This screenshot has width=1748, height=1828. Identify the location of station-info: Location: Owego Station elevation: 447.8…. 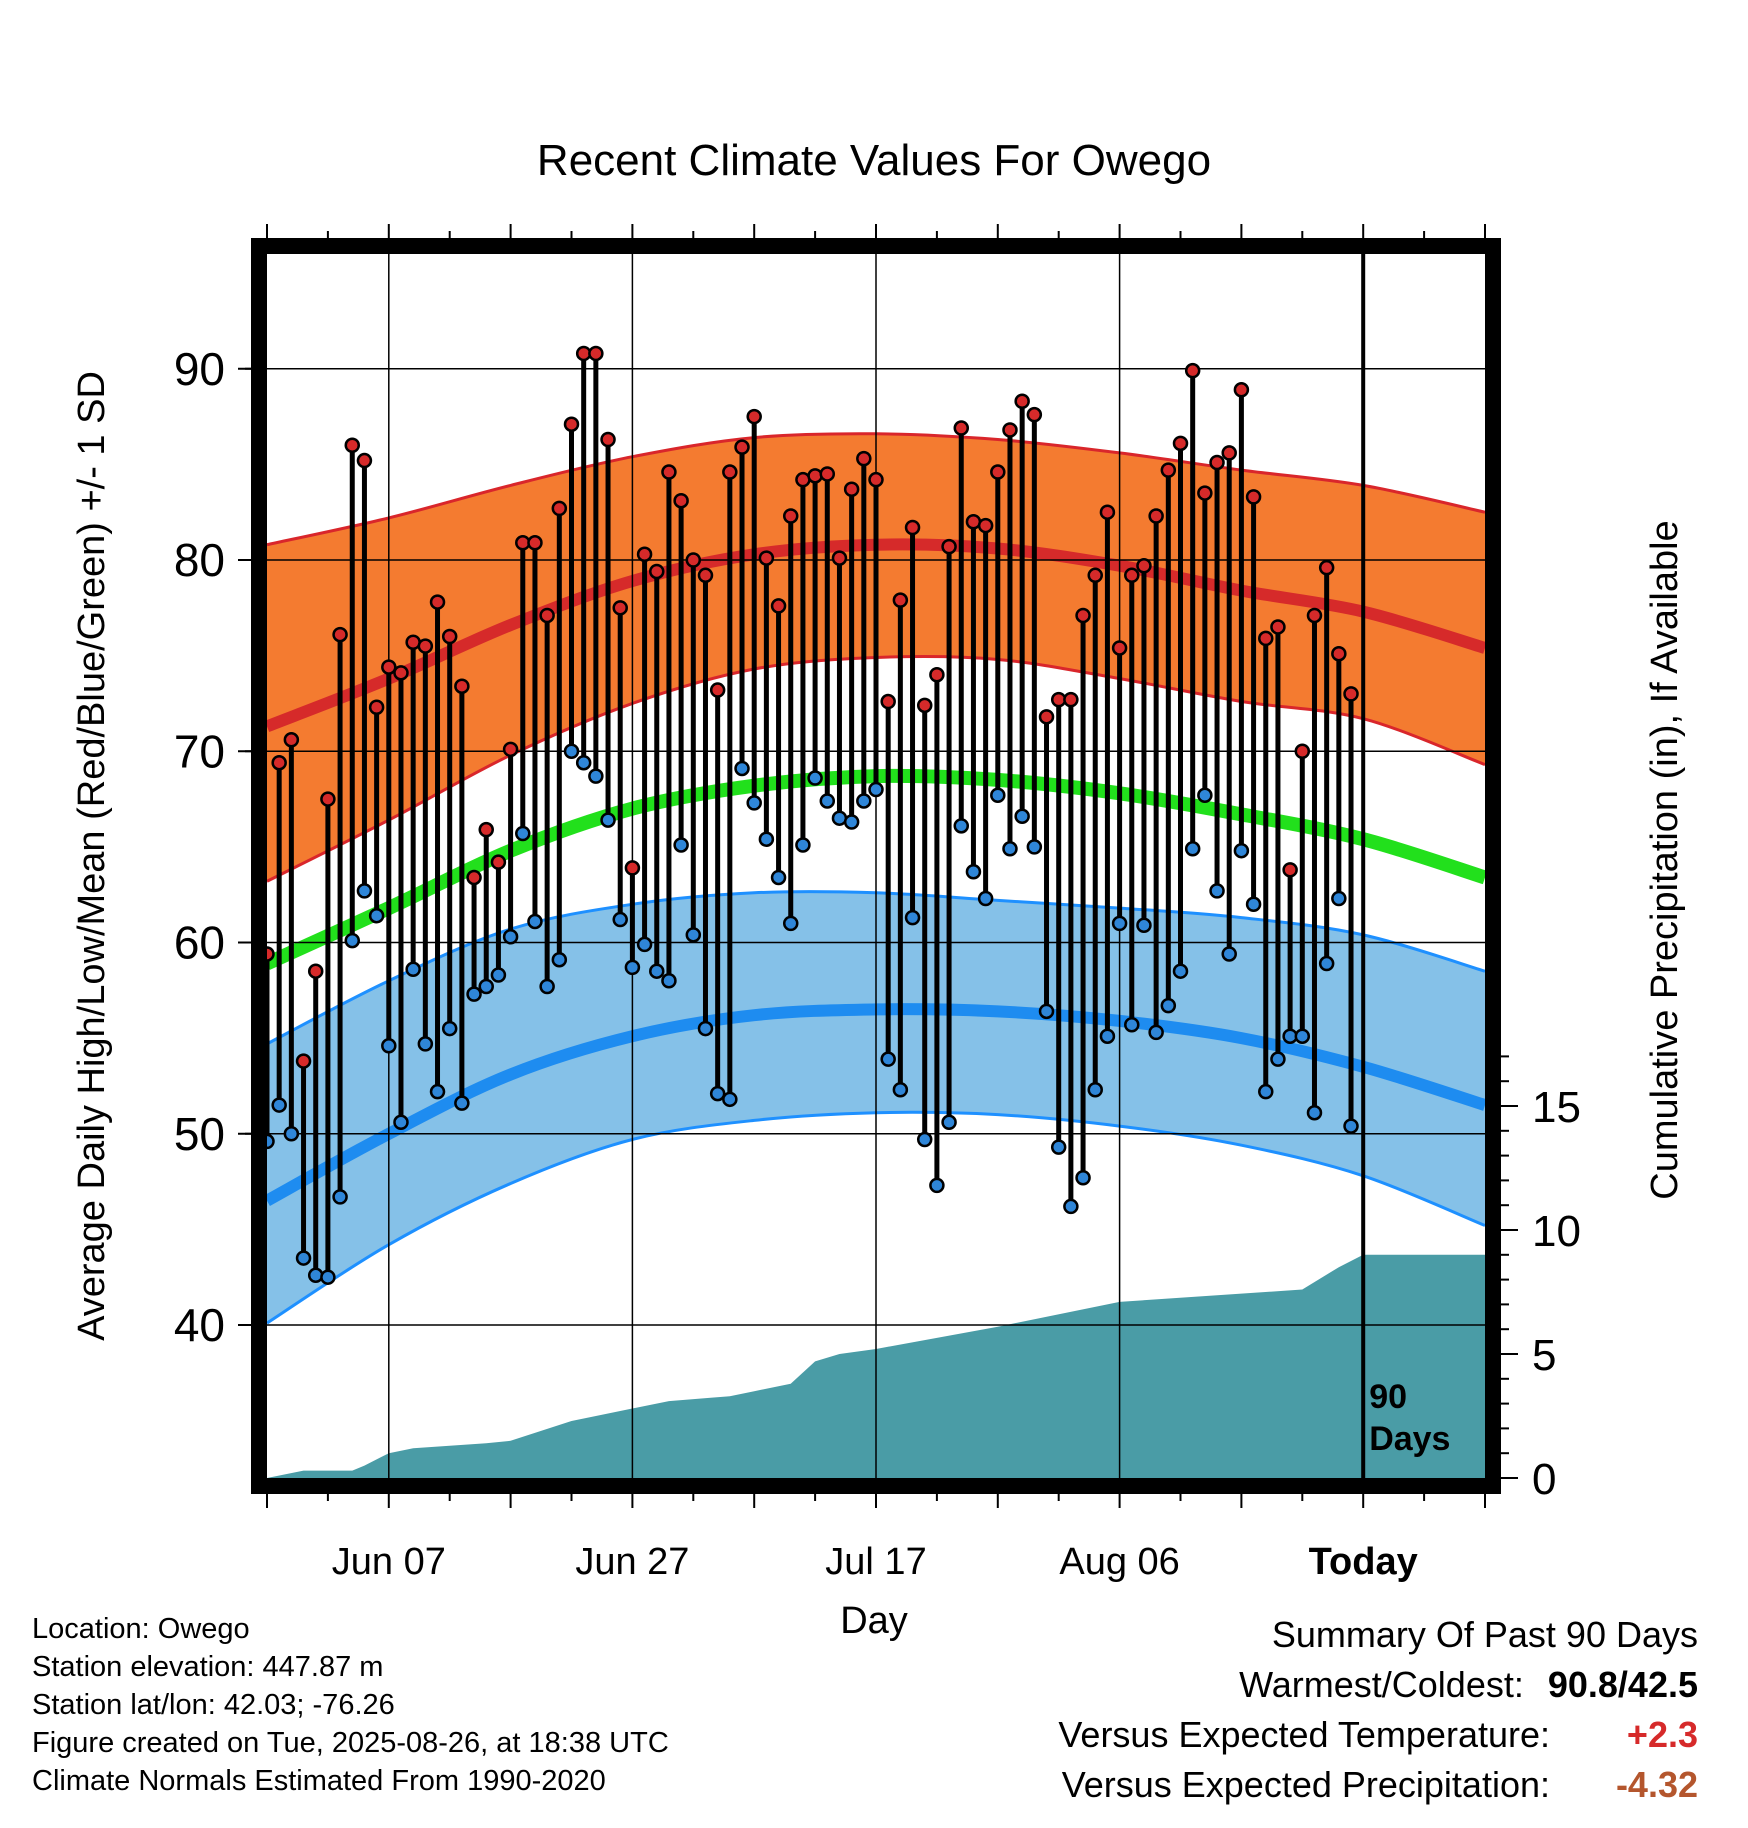
(350, 1705).